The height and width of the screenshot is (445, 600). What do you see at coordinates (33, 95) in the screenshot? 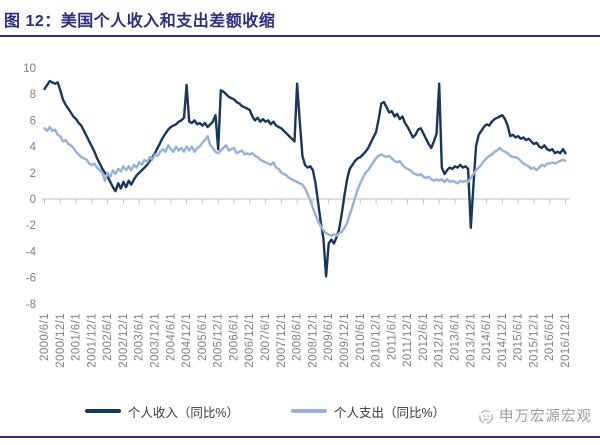
I see `y-axis-label: 8` at bounding box center [33, 95].